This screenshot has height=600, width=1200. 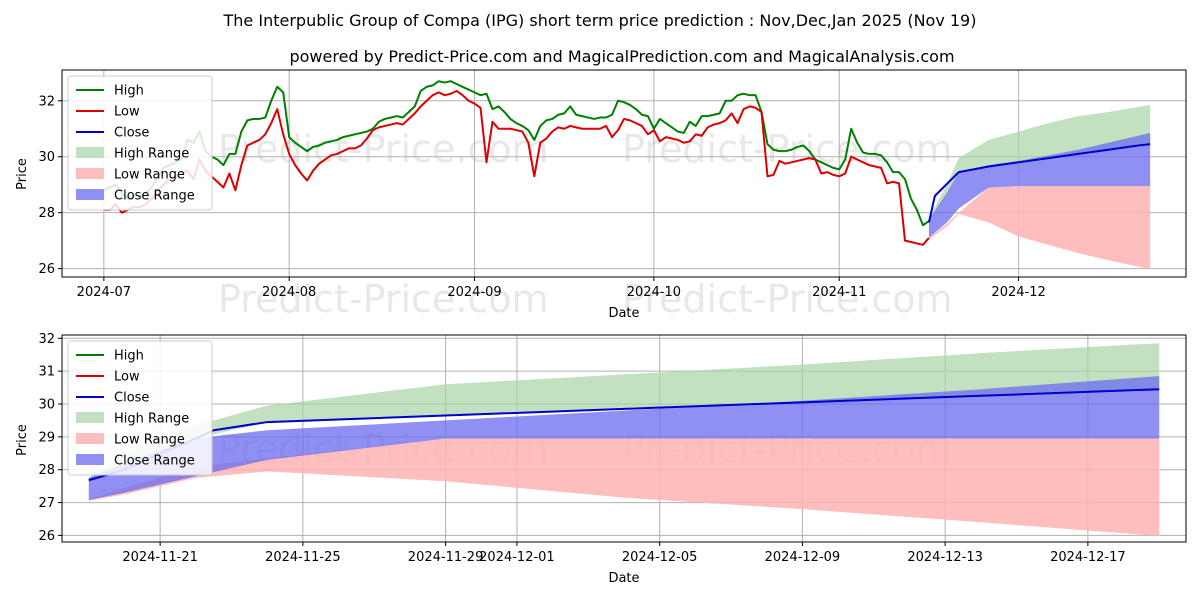 What do you see at coordinates (90, 438) in the screenshot?
I see `bottom-legend-swatch-low-range` at bounding box center [90, 438].